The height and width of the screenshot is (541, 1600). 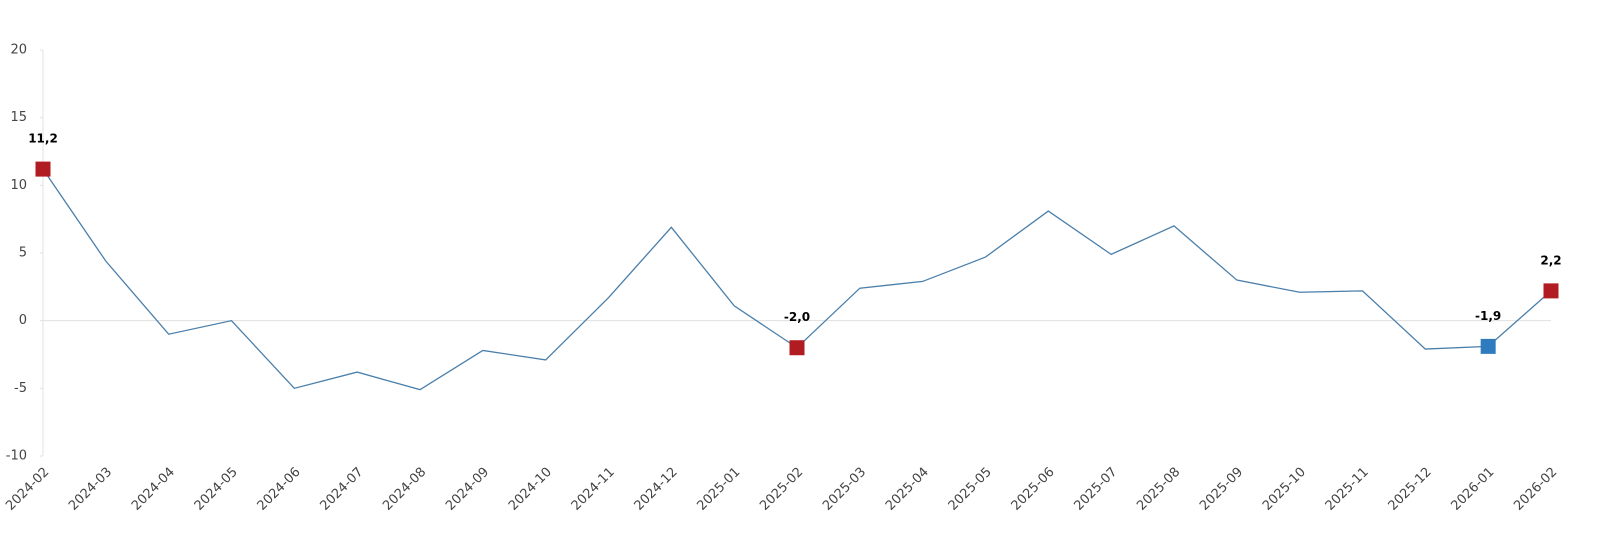 I want to click on x-tick-label: 2025-11, so click(x=1347, y=489).